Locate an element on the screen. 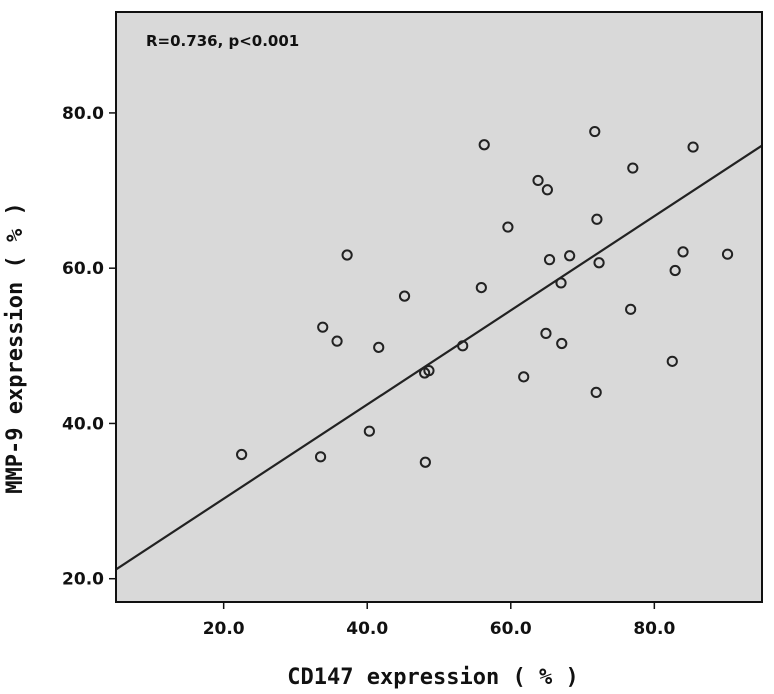 This screenshot has width=774, height=694. x-axis-title: CD147 expression ( % ) is located at coordinates (432, 677).